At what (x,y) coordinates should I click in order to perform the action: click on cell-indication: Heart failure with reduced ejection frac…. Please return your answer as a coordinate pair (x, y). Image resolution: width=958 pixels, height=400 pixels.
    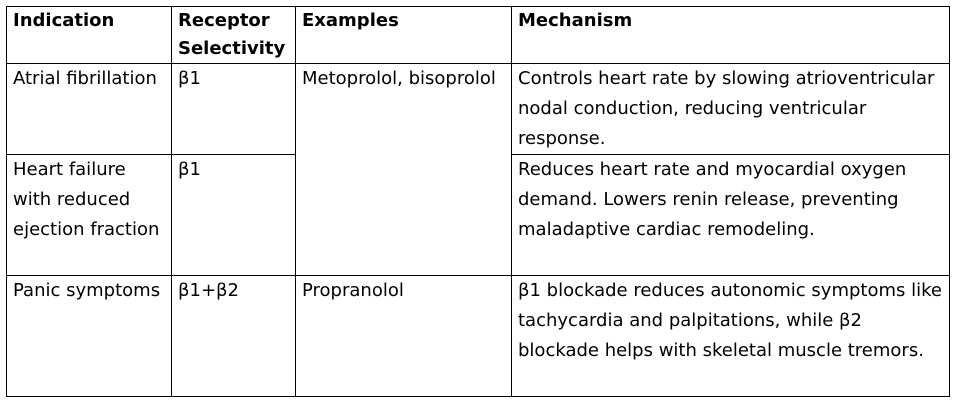
    Looking at the image, I should click on (89, 215).